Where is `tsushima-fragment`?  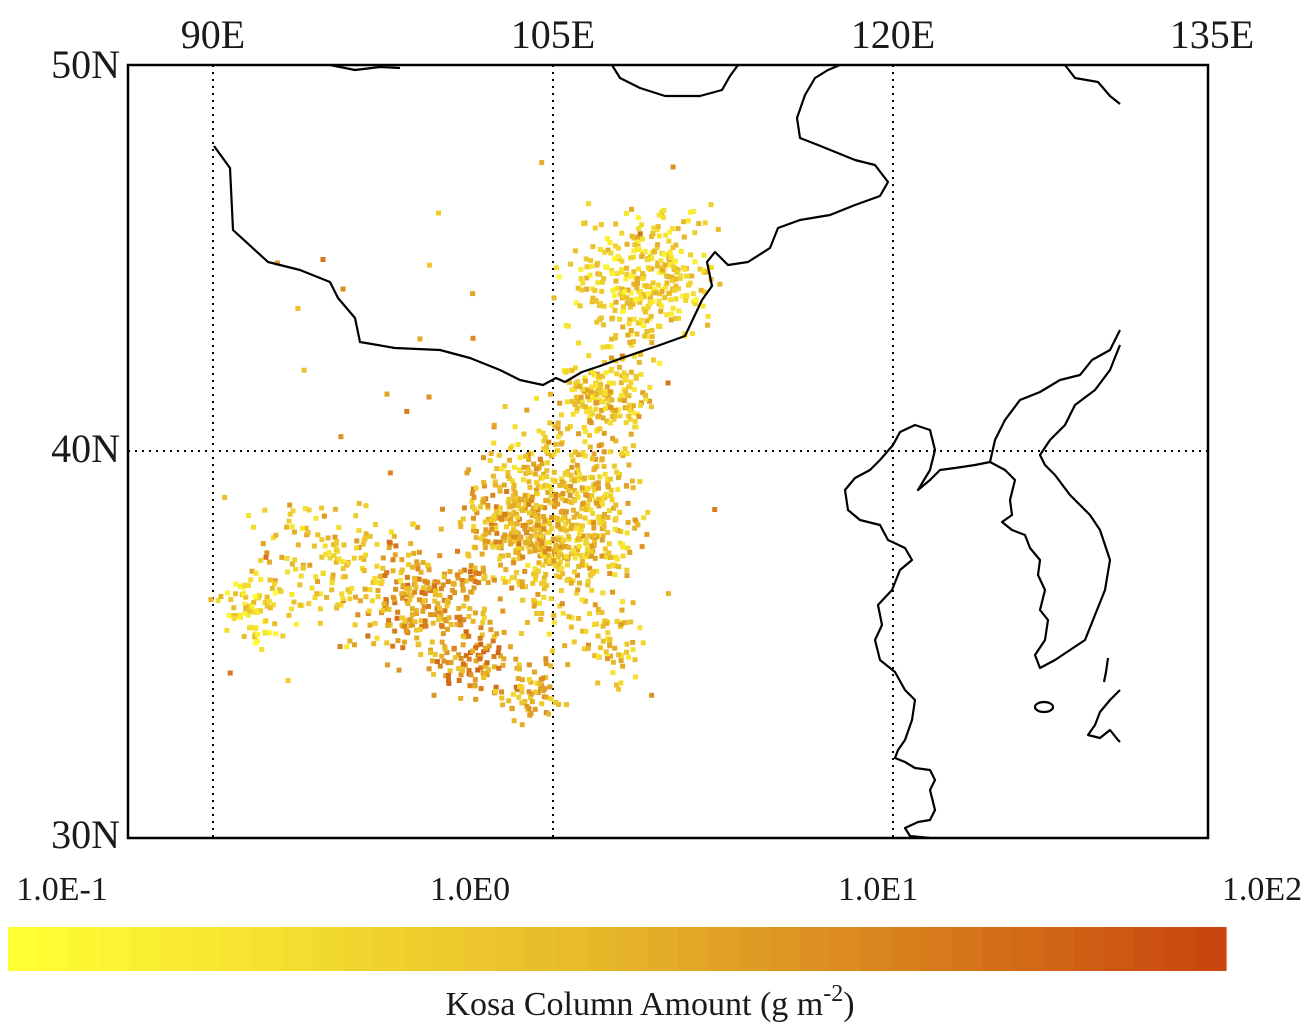
tsushima-fragment is located at coordinates (1106, 670).